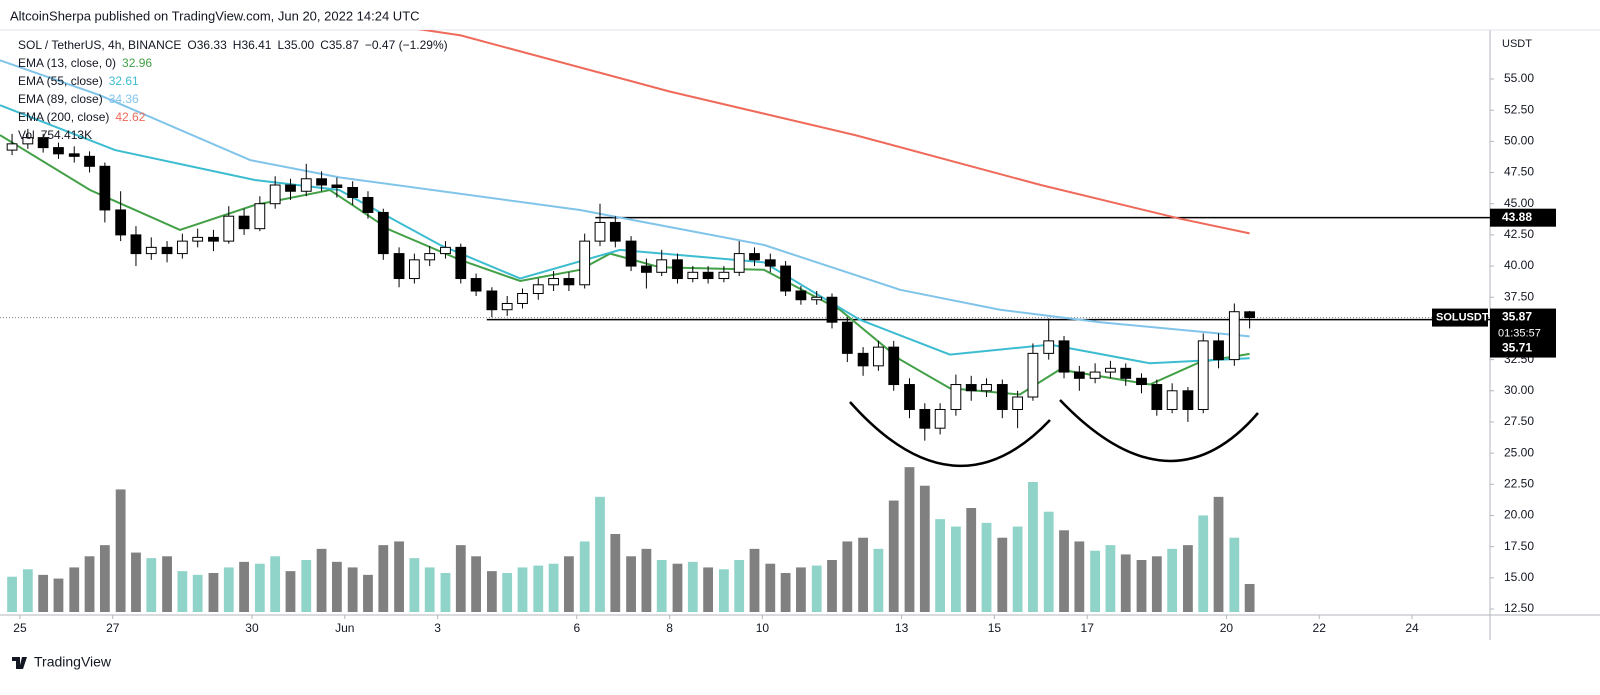  What do you see at coordinates (78, 81) in the screenshot?
I see `indicator-legend: EMA (55, close) 32.61` at bounding box center [78, 81].